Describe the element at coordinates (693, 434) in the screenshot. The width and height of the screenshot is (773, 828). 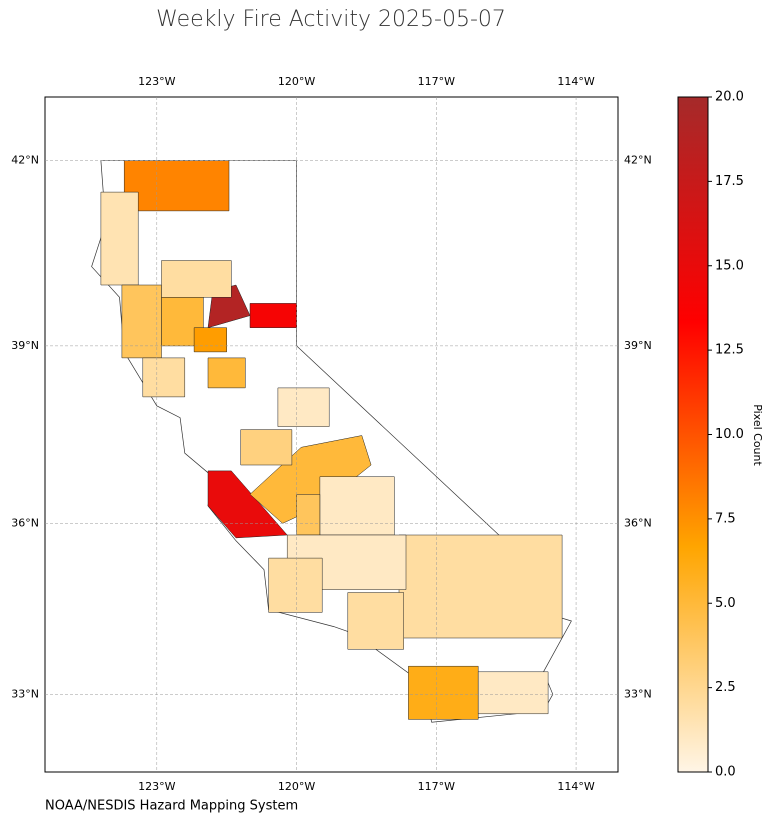
I see `colorbar` at that location.